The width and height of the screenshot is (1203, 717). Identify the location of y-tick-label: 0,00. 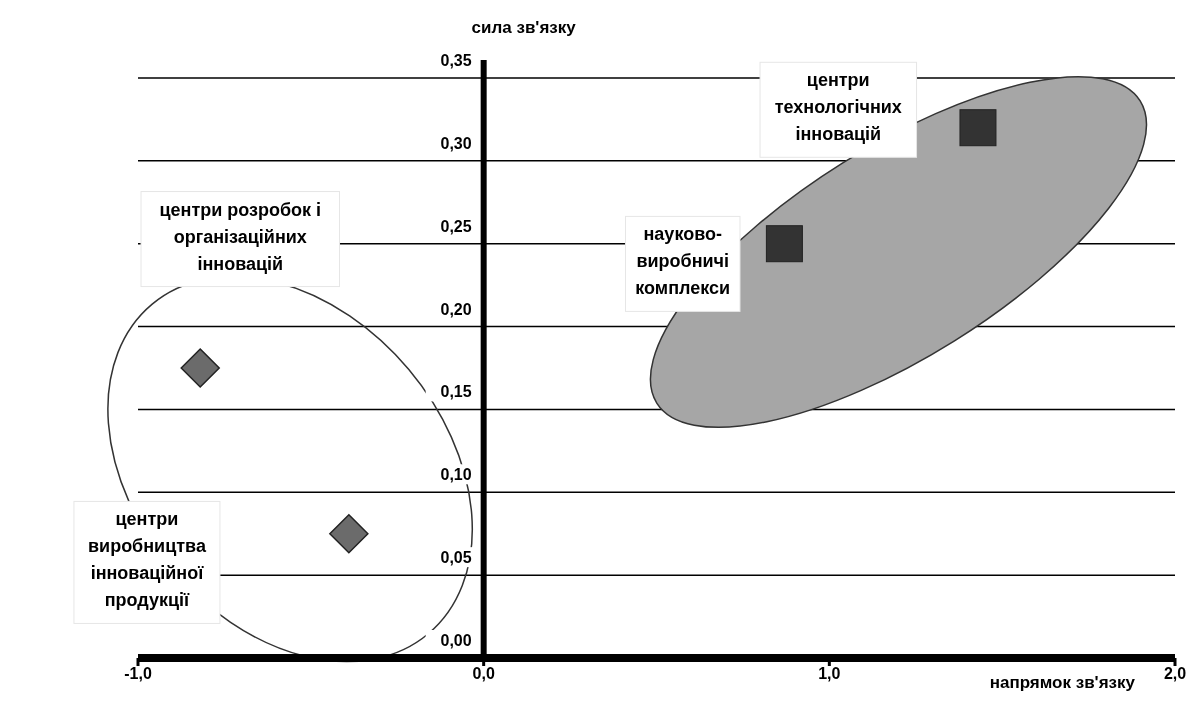
(456, 640).